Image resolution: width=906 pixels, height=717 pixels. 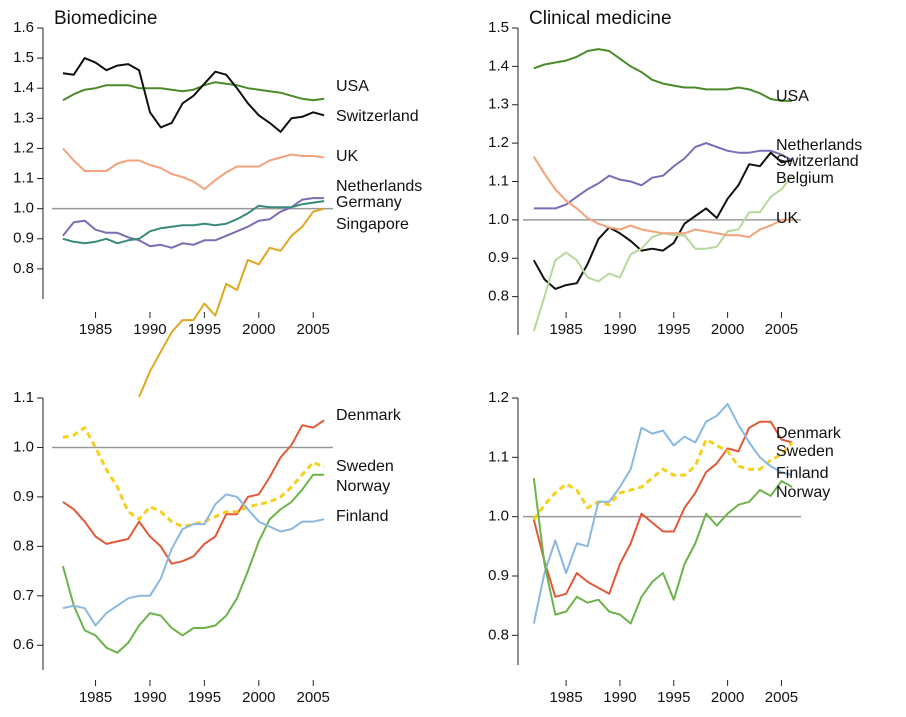 What do you see at coordinates (372, 224) in the screenshot?
I see `legend-label: Singapore` at bounding box center [372, 224].